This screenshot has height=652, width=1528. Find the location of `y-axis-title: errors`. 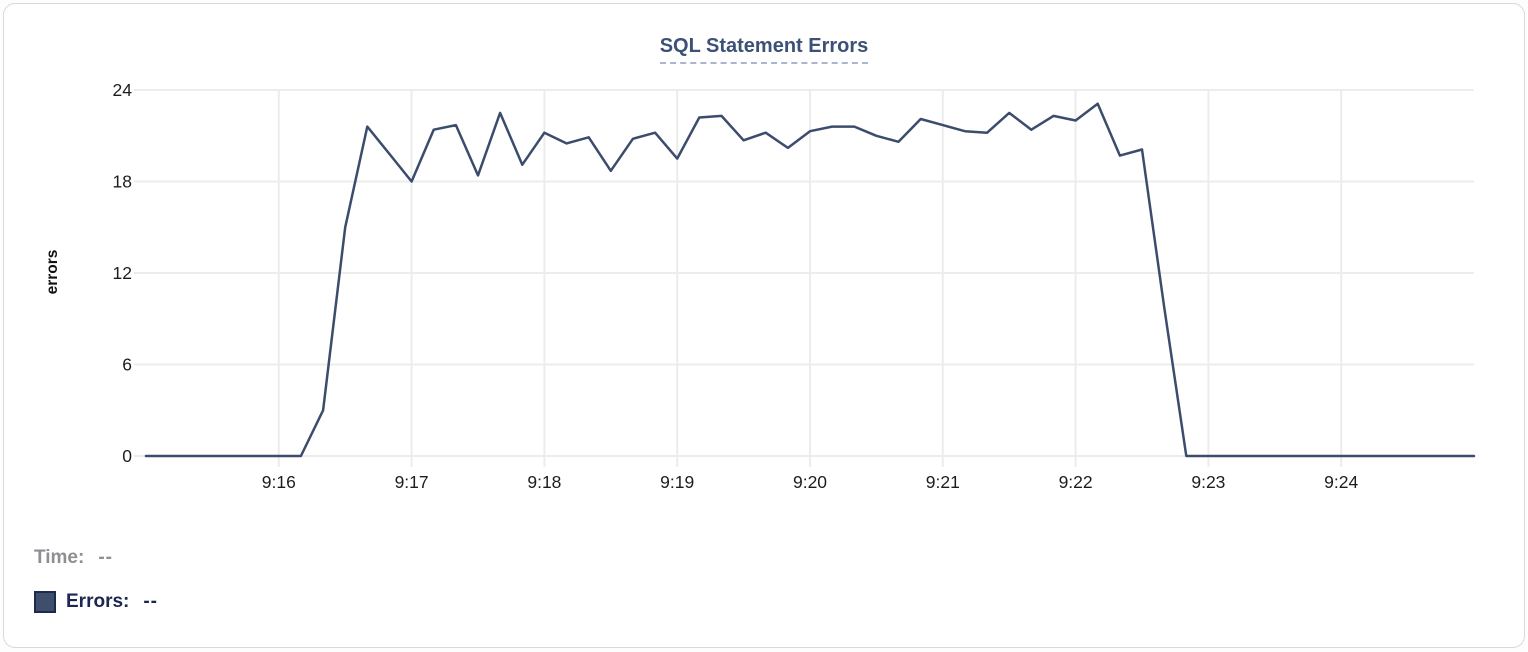

y-axis-title: errors is located at coordinates (52, 272).